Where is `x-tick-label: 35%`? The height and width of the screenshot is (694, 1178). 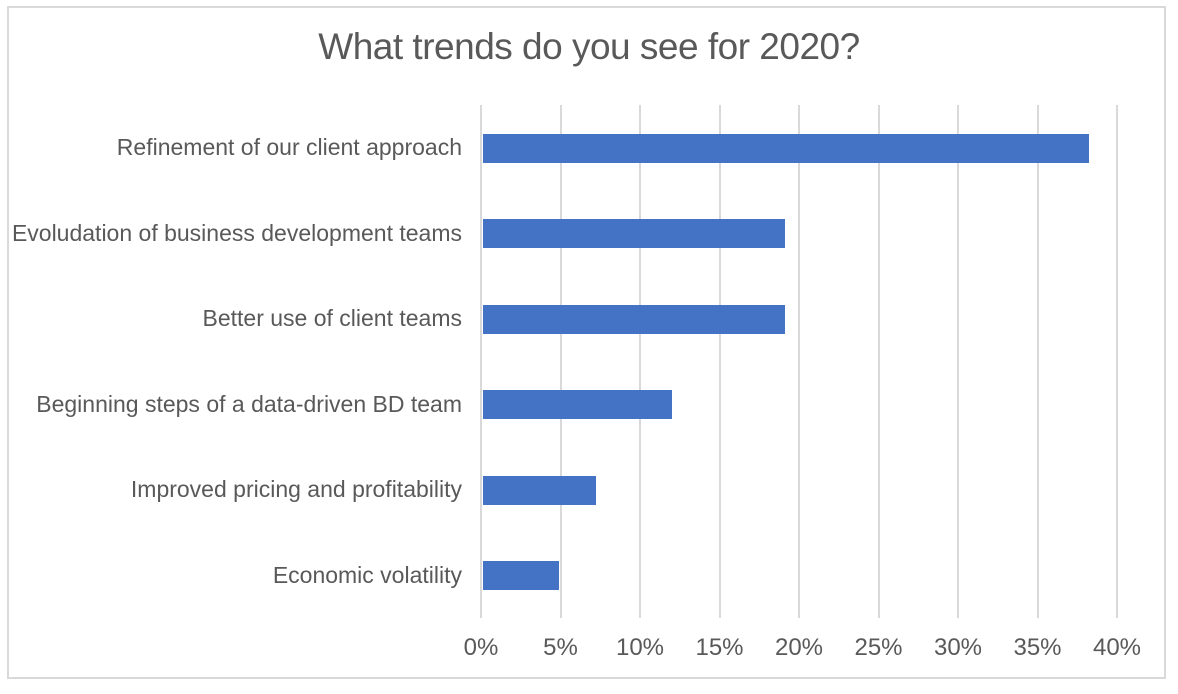
x-tick-label: 35% is located at coordinates (1037, 647).